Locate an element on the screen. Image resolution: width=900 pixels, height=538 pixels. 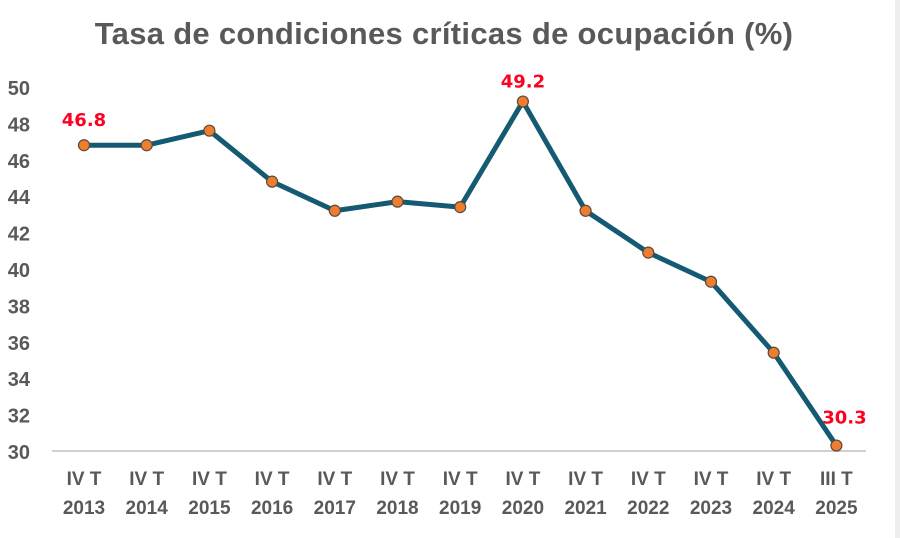
y-tick-label: 32 is located at coordinates (19, 417).